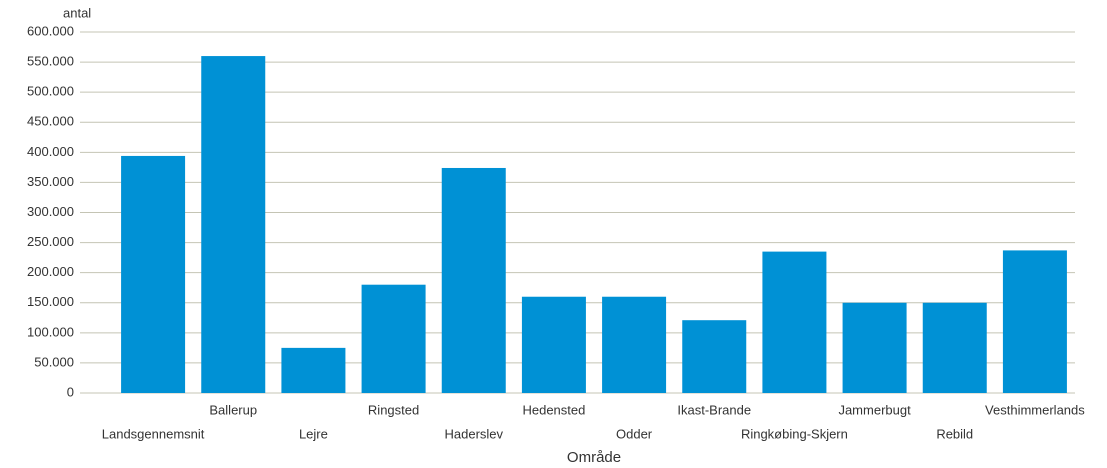 This screenshot has width=1107, height=468. Describe the element at coordinates (233, 409) in the screenshot. I see `x-tick-label: Ballerup` at that location.